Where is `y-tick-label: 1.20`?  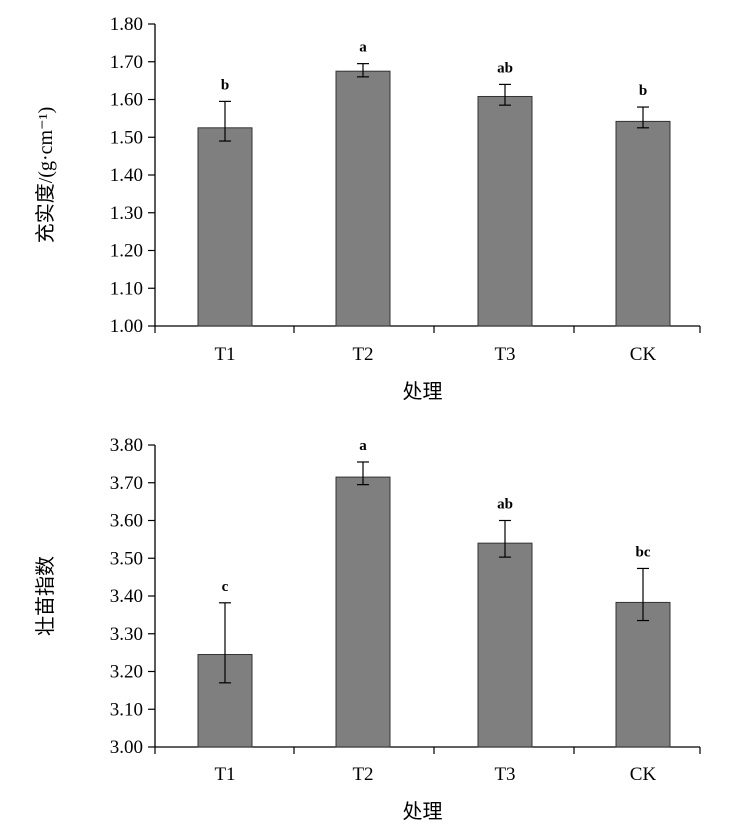
y-tick-label: 1.20 is located at coordinates (126, 251).